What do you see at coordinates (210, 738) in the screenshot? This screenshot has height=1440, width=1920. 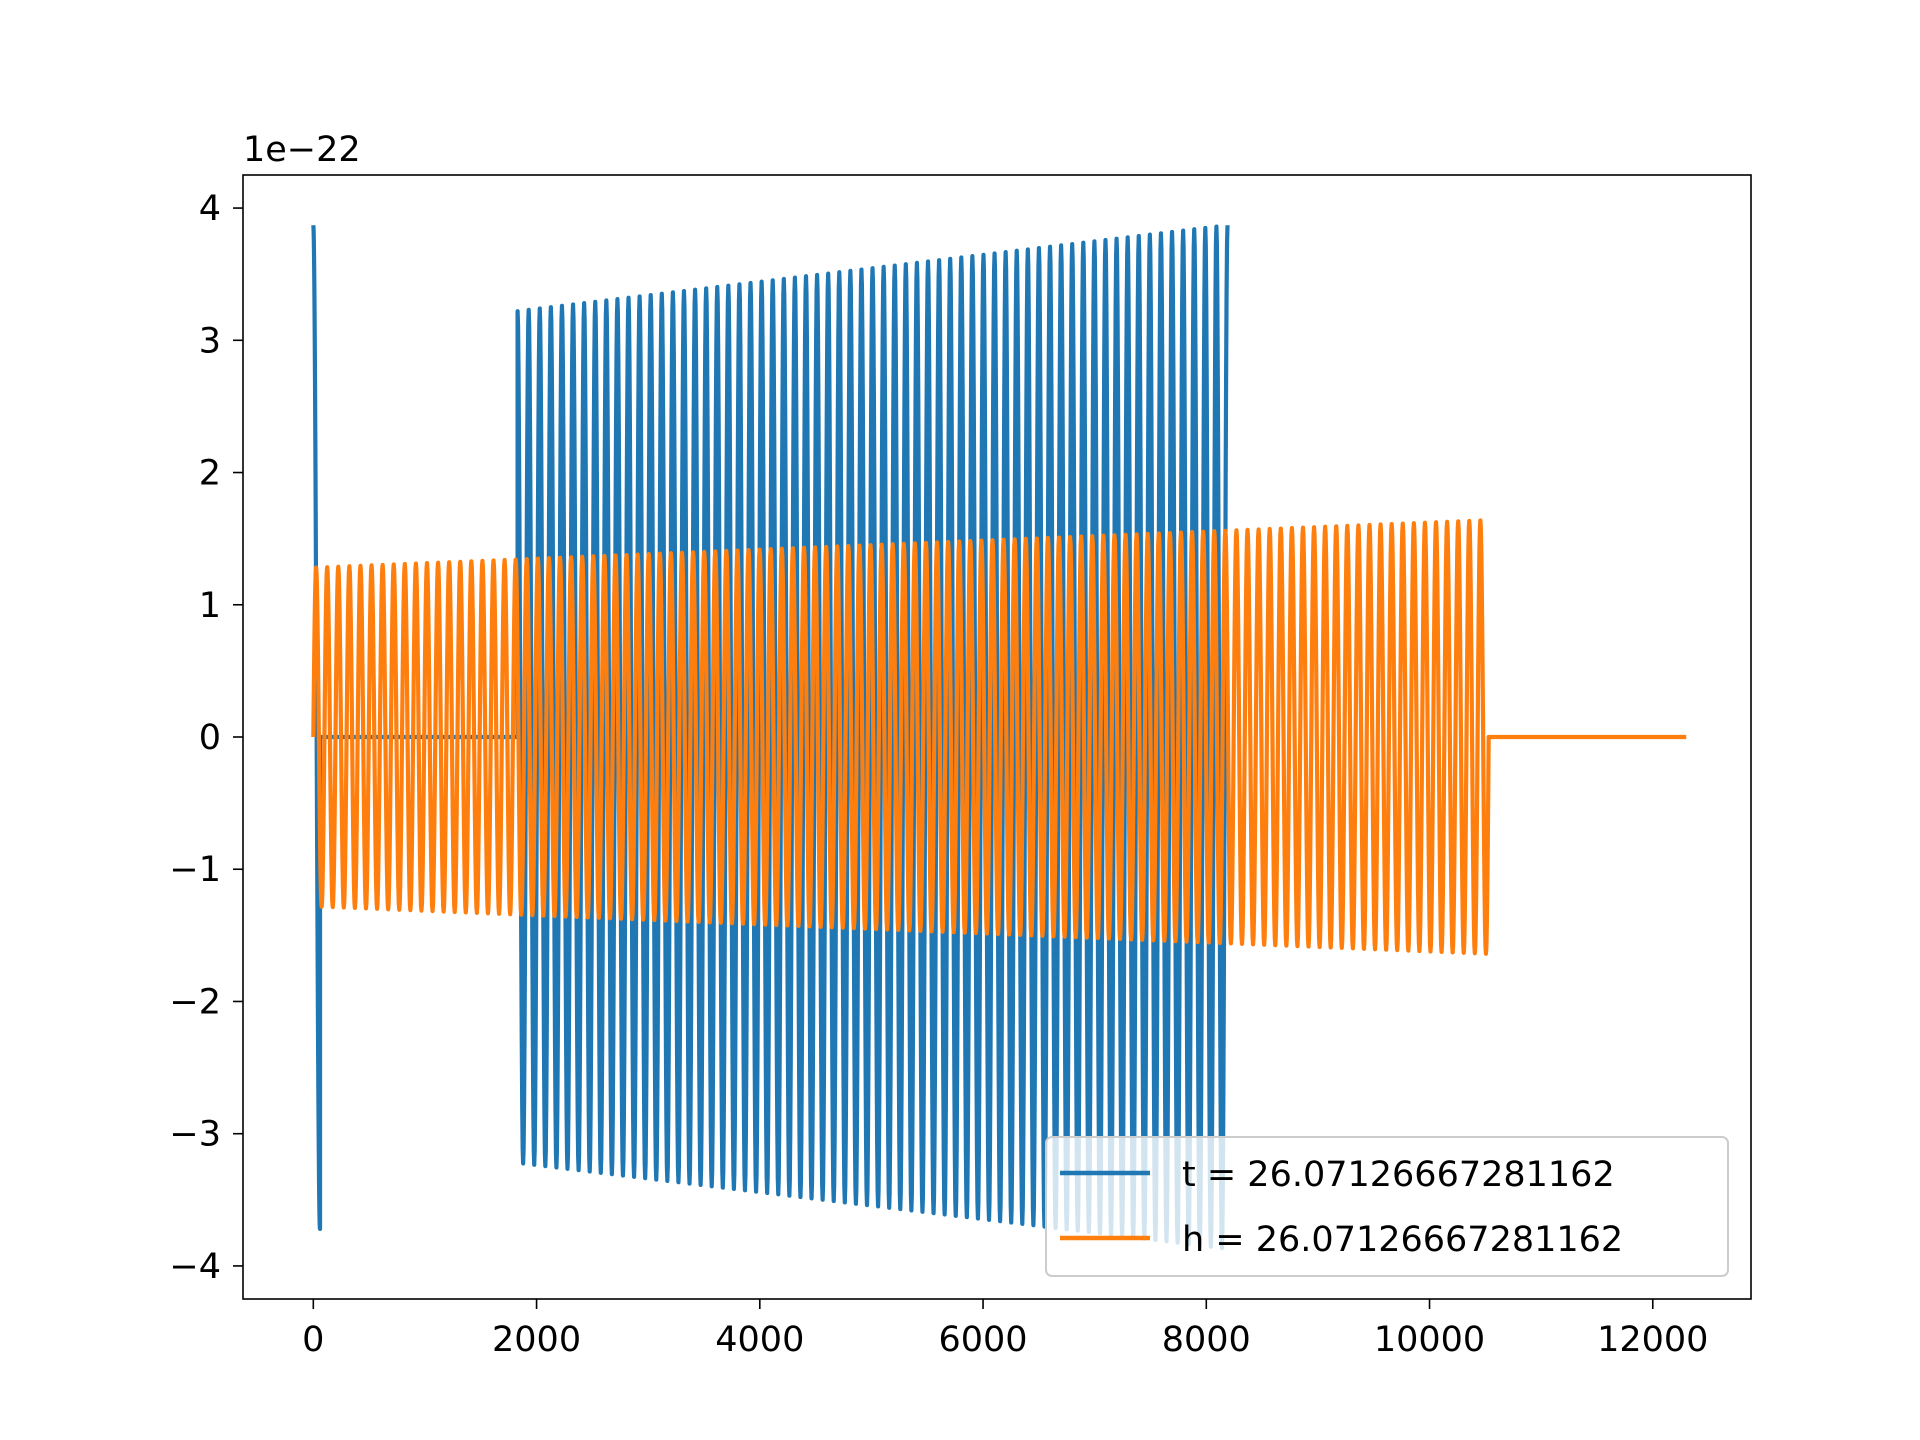 I see `y-tick-label: 0` at bounding box center [210, 738].